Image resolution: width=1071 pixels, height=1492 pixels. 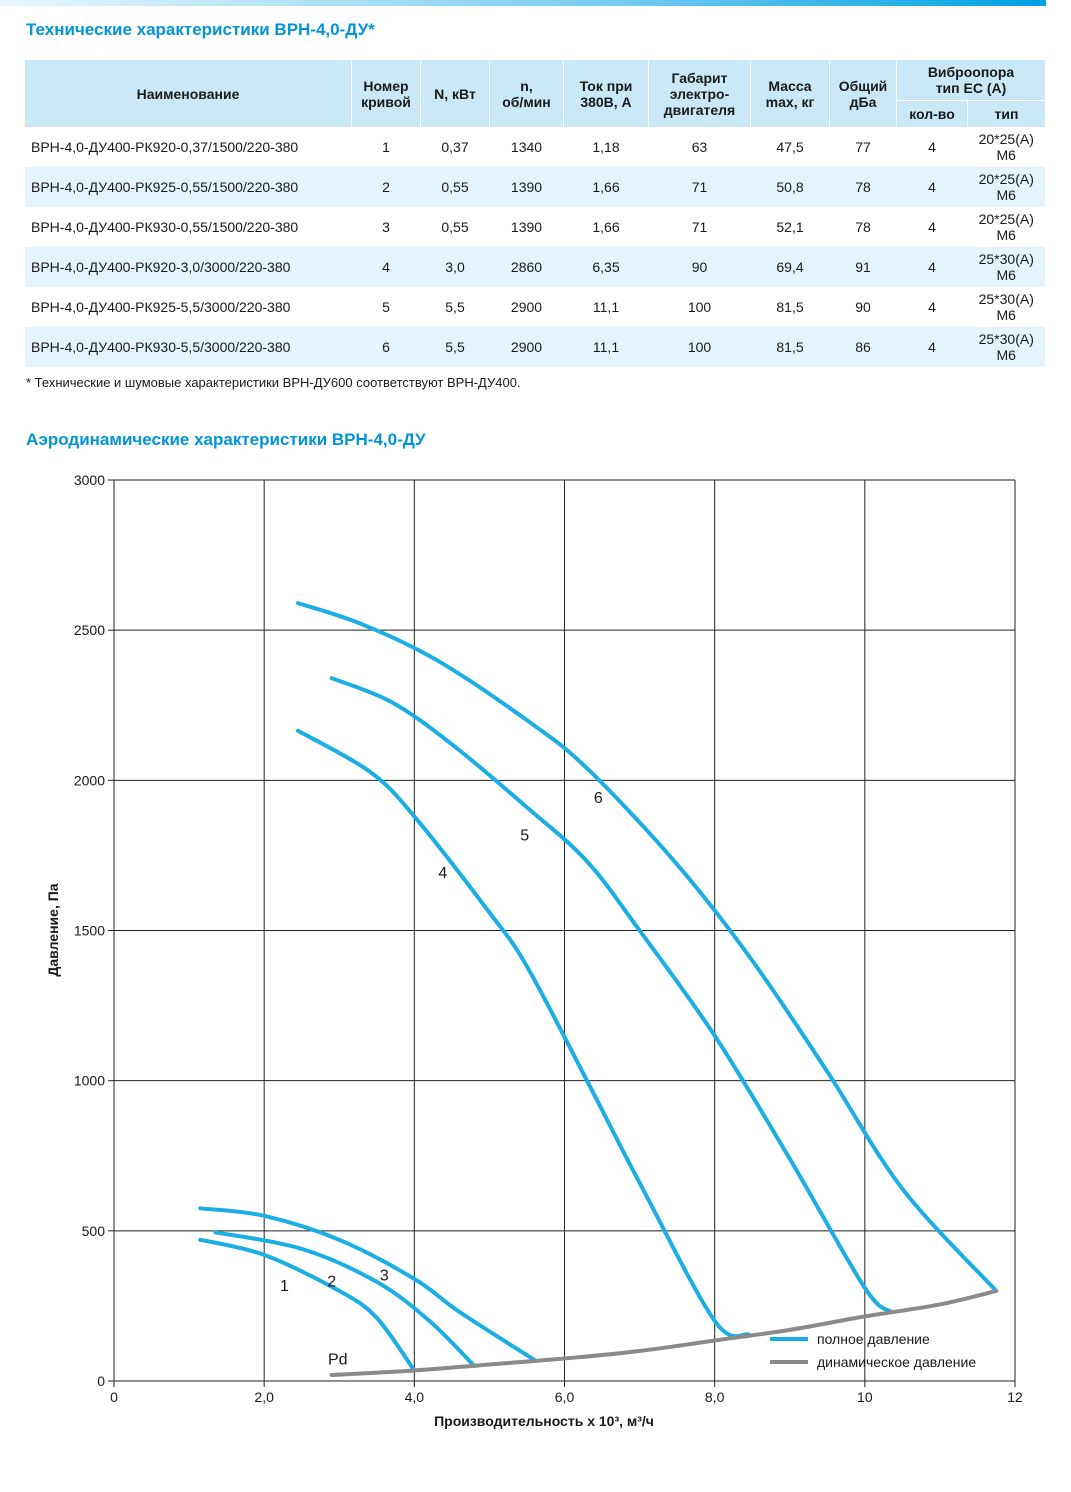 What do you see at coordinates (863, 267) in the screenshot?
I see `table-cell: 91` at bounding box center [863, 267].